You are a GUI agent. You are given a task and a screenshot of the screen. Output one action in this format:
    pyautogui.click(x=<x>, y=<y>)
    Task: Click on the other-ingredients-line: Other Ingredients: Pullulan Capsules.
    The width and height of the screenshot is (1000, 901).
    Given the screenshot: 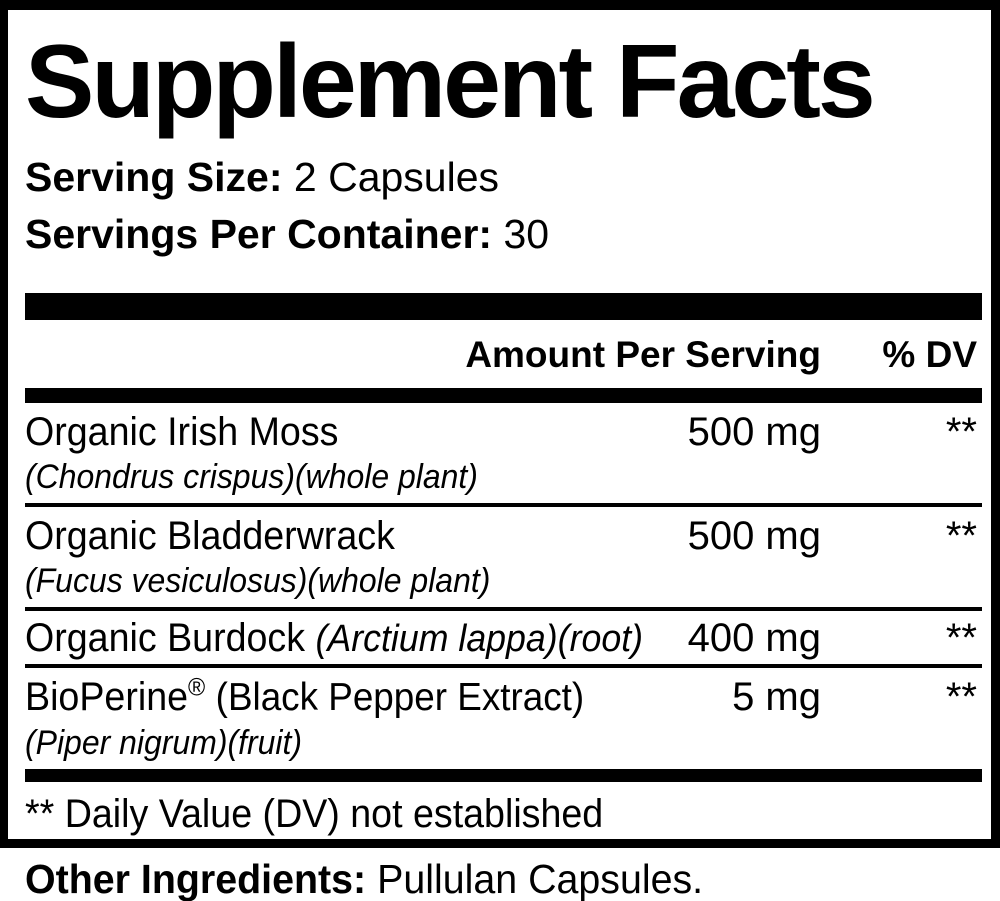 What is the action you would take?
    pyautogui.click(x=512, y=878)
    